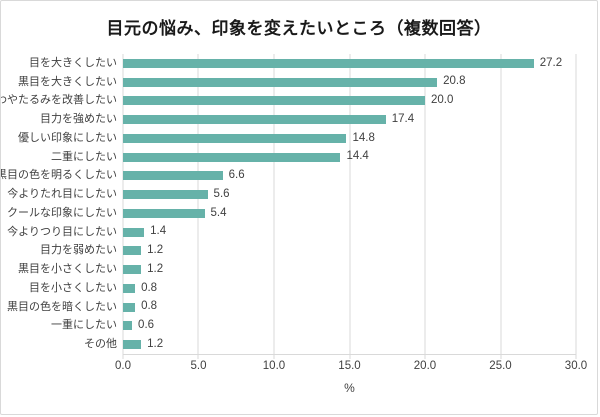 This screenshot has width=600, height=417. I want to click on category-label: 目力を弱めたい, so click(78, 250).